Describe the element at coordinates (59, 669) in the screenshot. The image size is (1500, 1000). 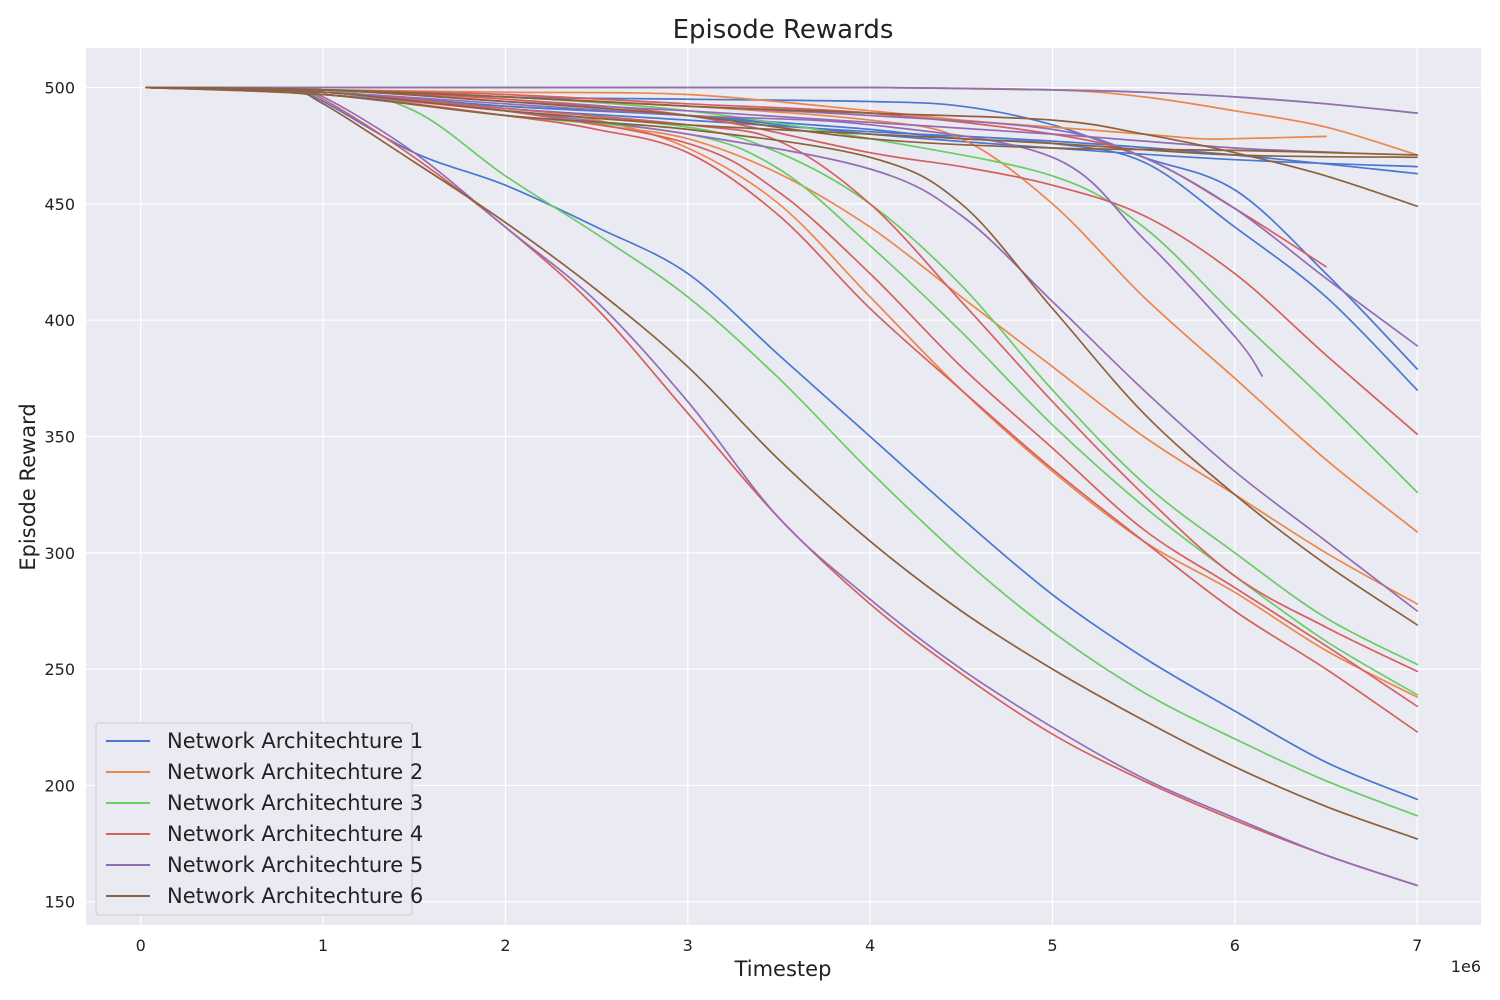
I see `y-tick-label: 250` at that location.